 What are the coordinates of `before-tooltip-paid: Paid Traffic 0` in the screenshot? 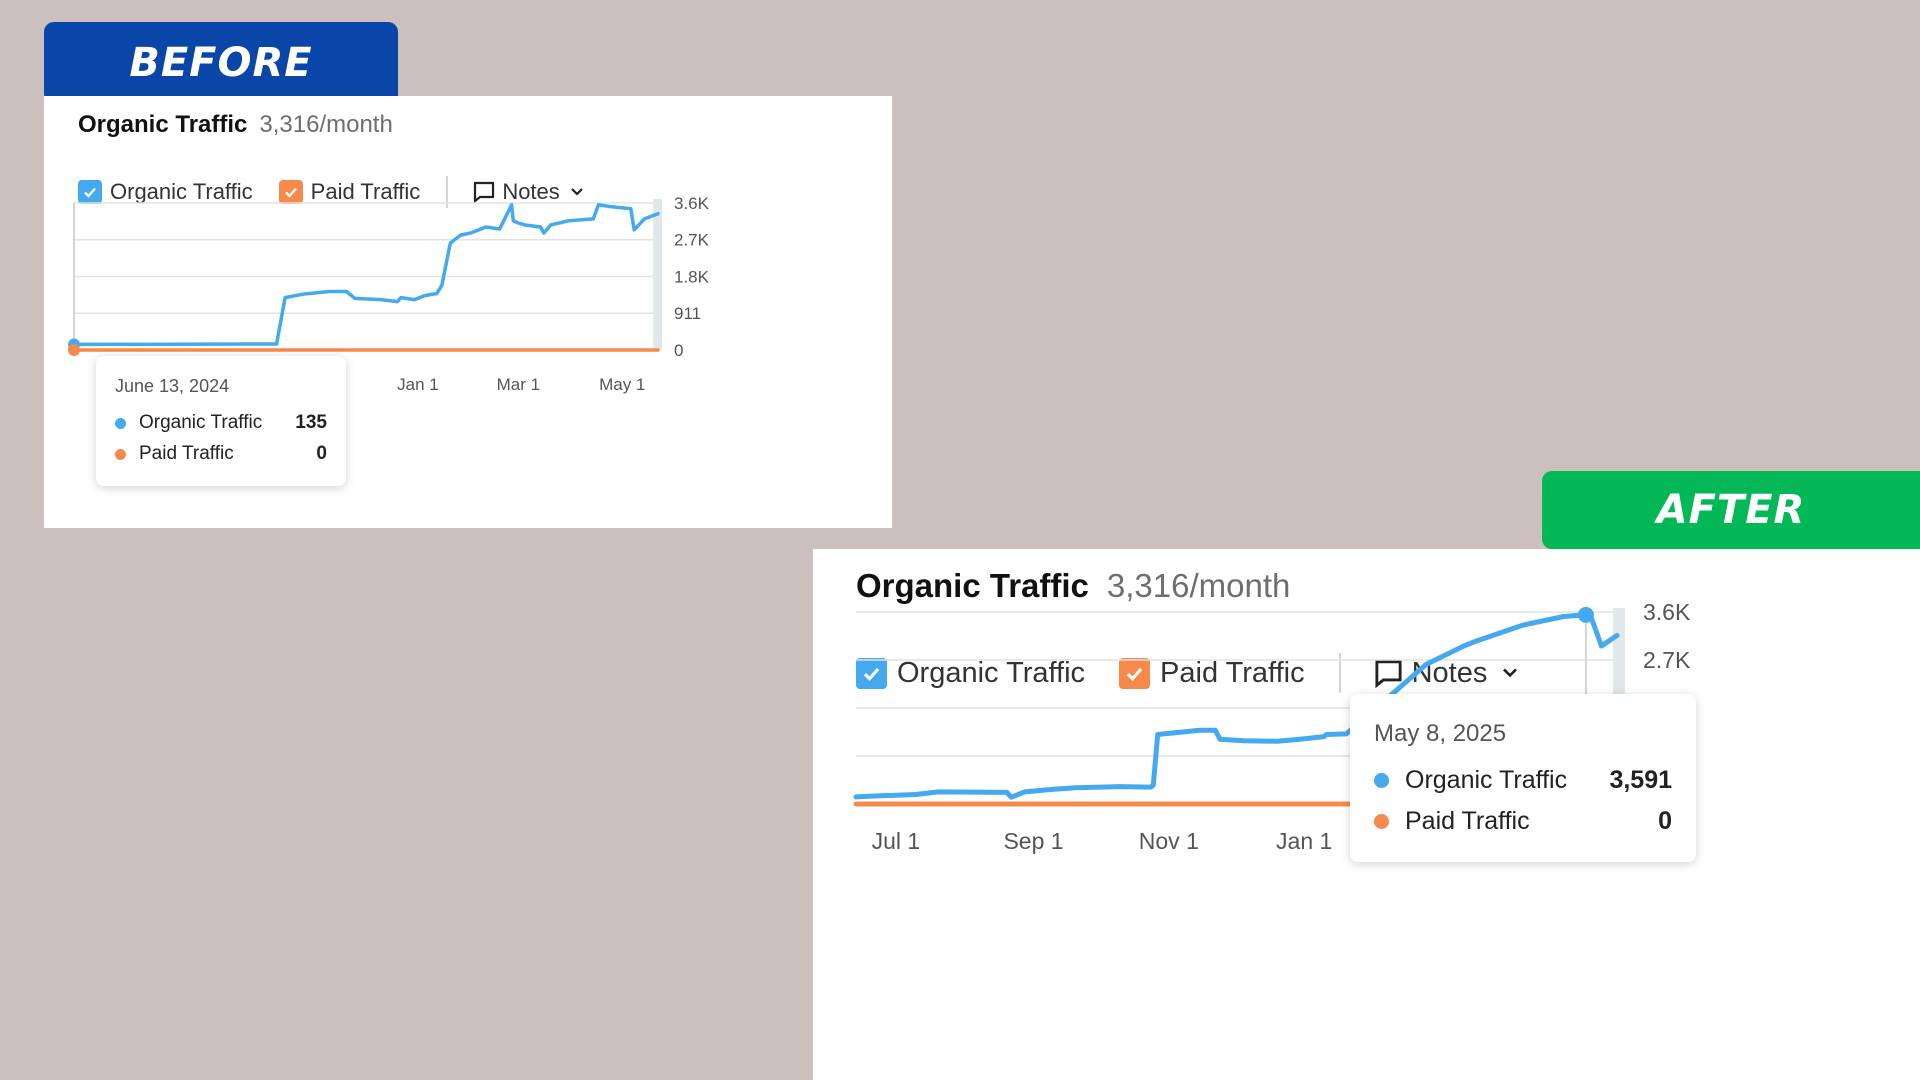 It's located at (221, 454).